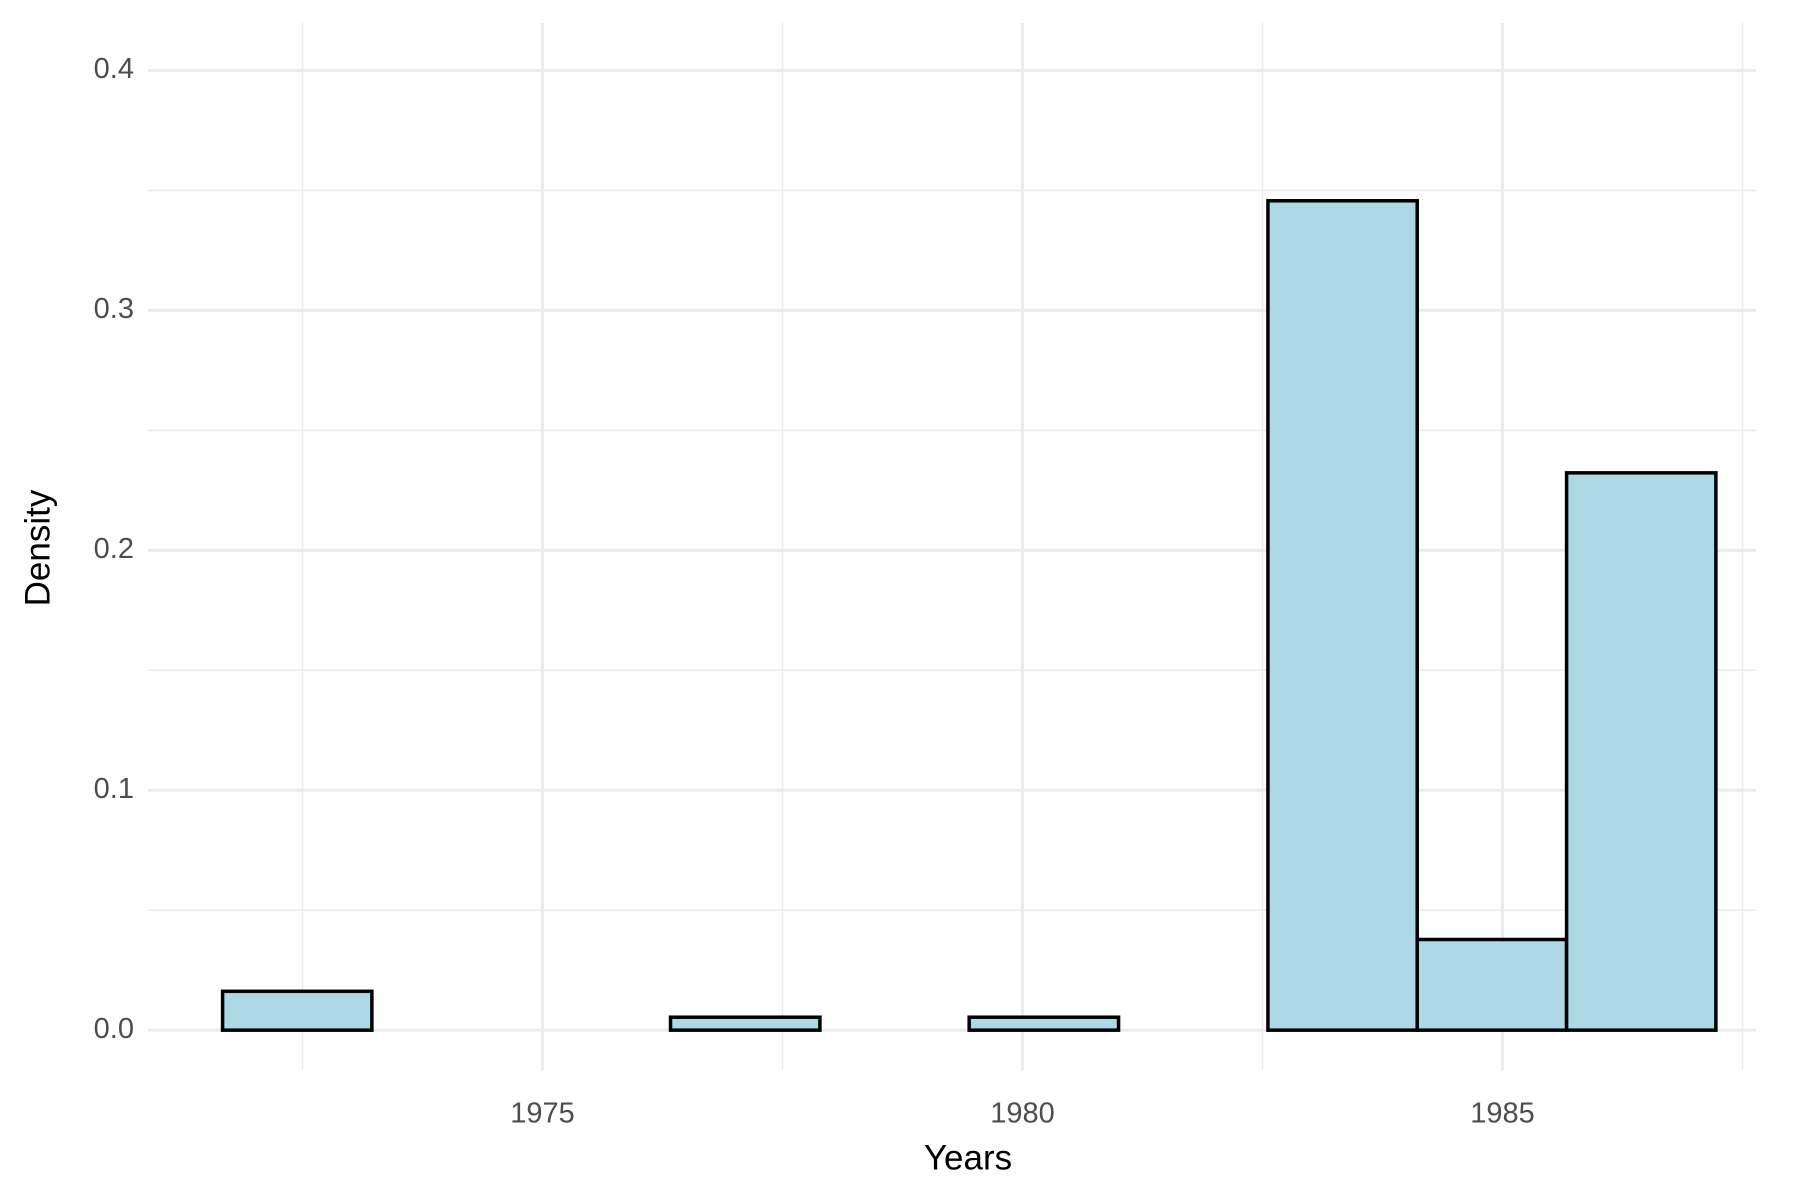 The width and height of the screenshot is (1800, 1200). I want to click on y-tick-label: 0.1, so click(114, 789).